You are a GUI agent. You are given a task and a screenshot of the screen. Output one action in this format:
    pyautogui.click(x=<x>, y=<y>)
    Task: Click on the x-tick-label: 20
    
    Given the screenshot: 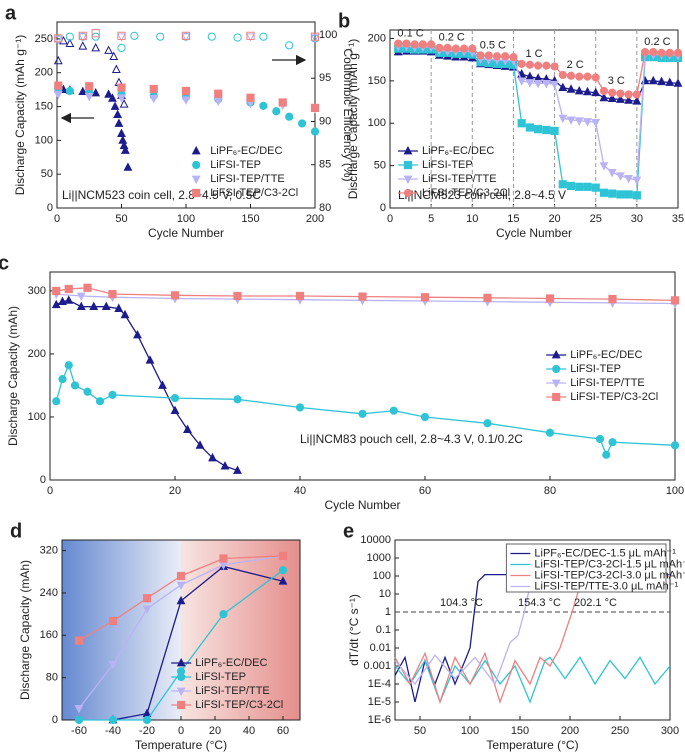 What is the action you would take?
    pyautogui.click(x=215, y=731)
    